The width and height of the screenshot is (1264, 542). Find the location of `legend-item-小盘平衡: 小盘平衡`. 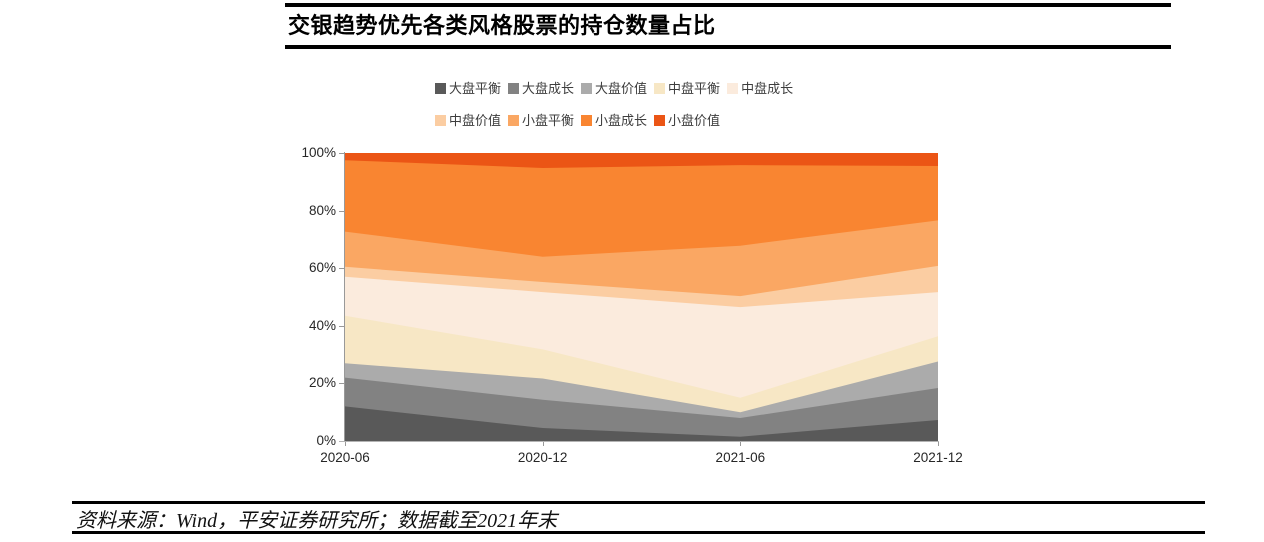

legend-item-小盘平衡: 小盘平衡 is located at coordinates (541, 120).